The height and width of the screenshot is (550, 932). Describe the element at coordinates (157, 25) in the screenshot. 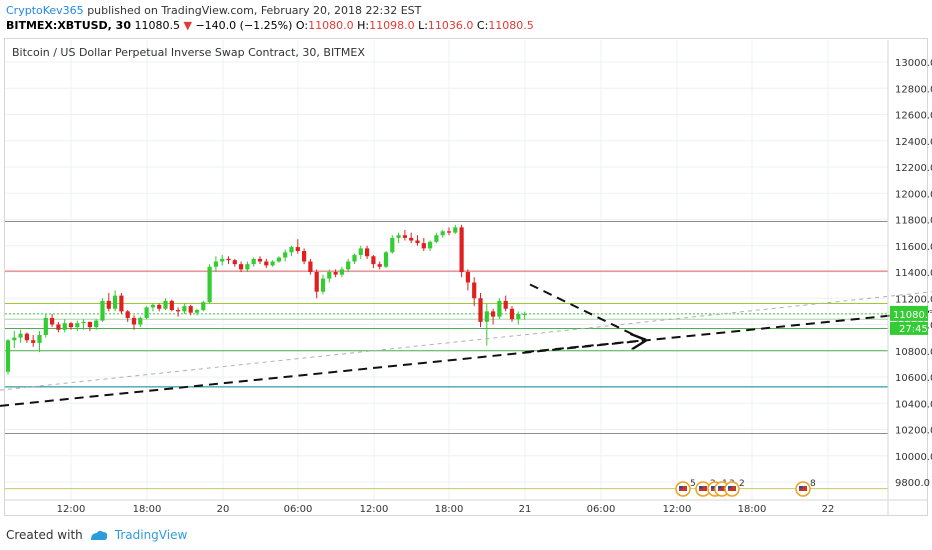

I see `last-price: 11080.5` at that location.